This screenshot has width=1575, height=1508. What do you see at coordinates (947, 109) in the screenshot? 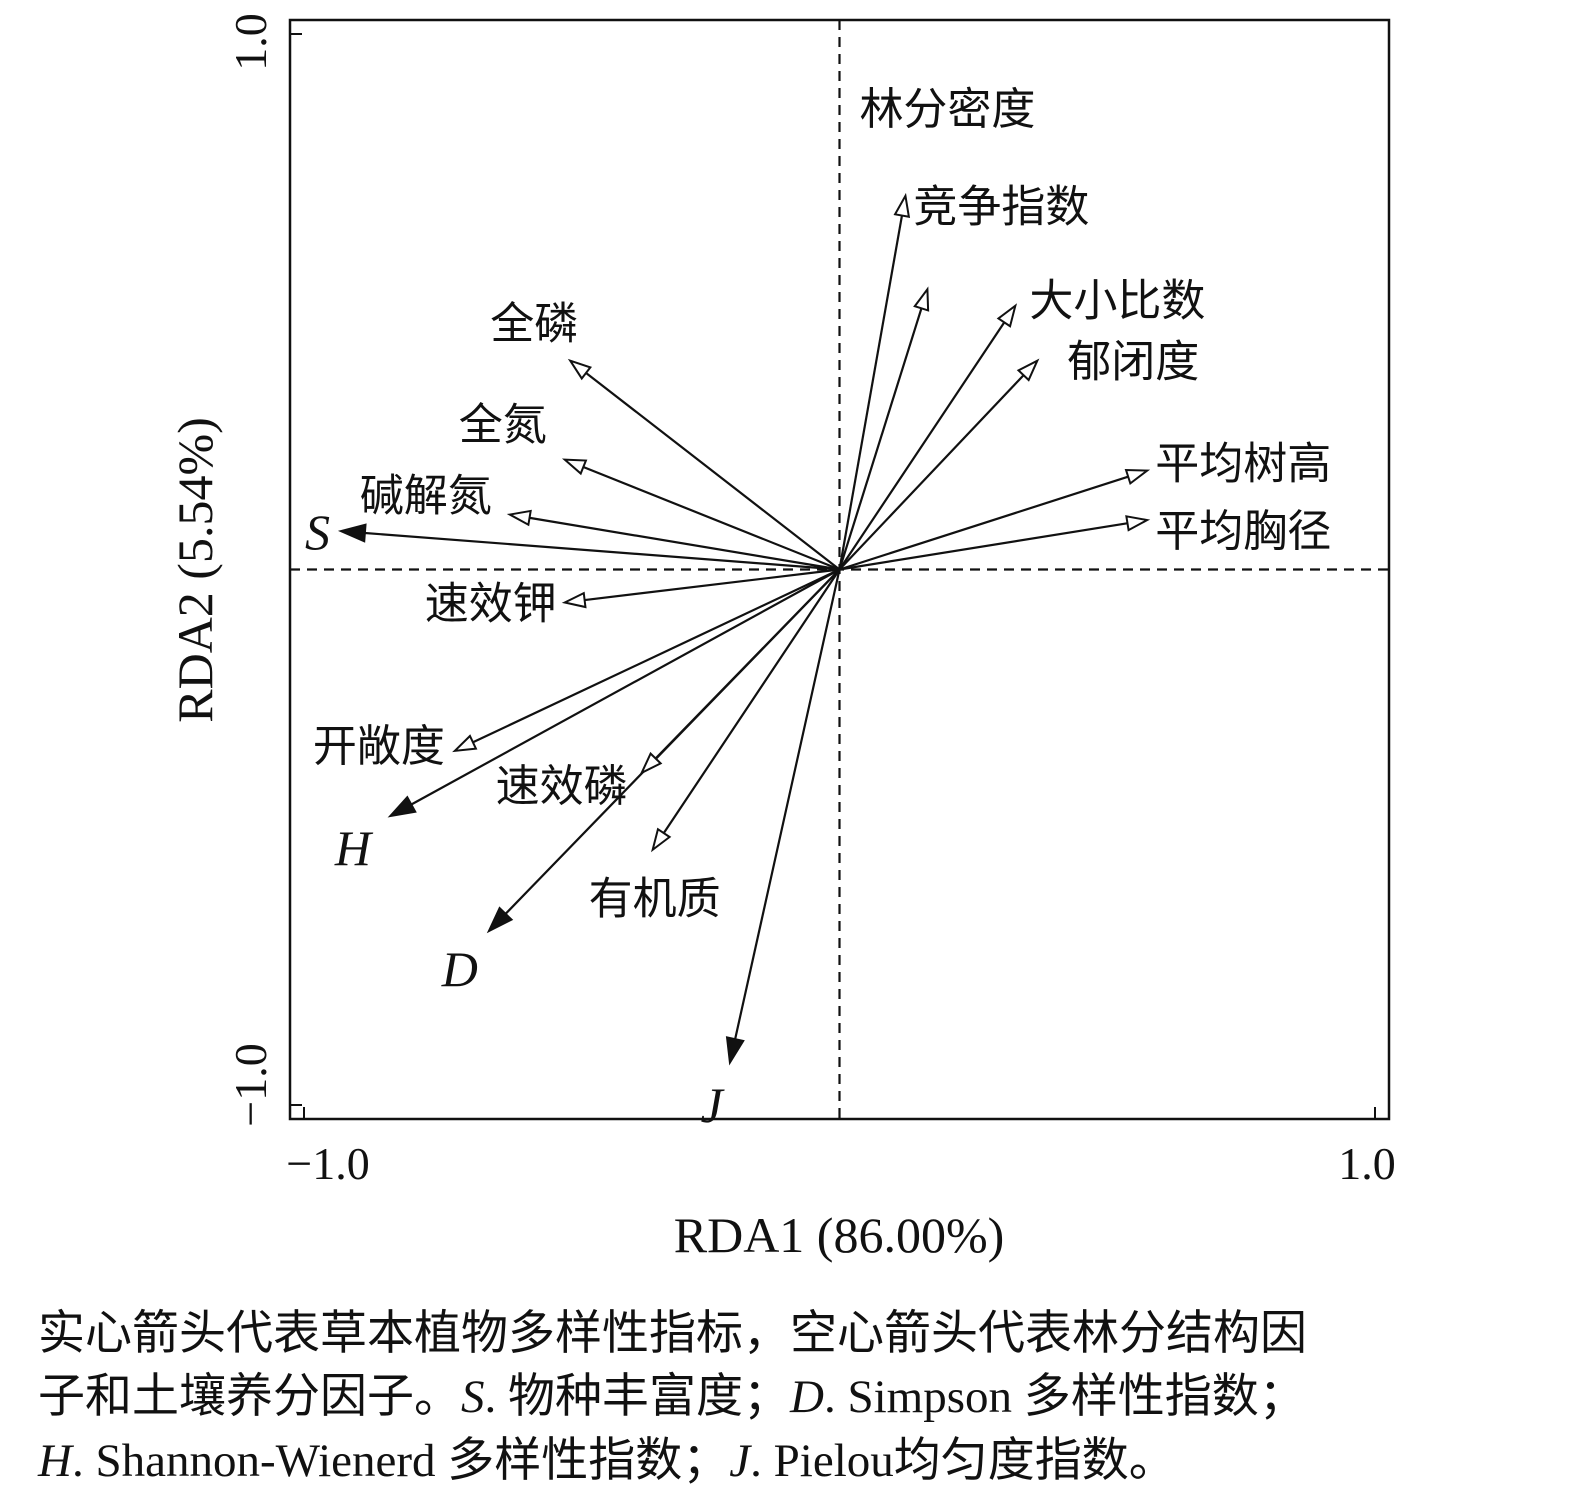
I see `vector-label: 林分密度` at bounding box center [947, 109].